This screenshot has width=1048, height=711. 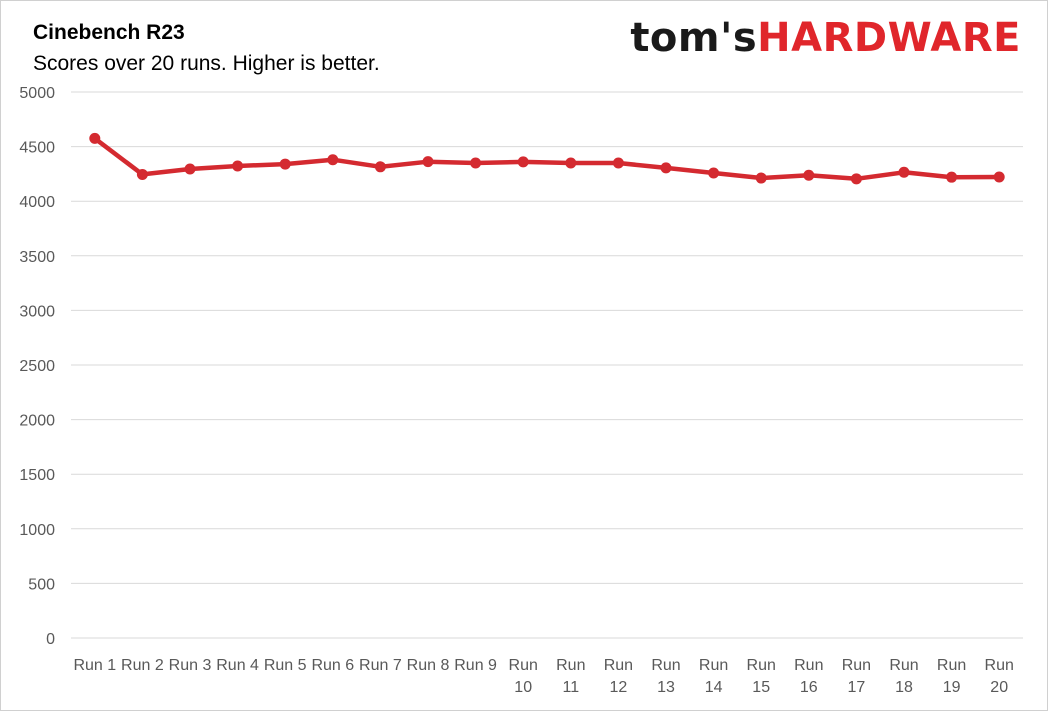 I want to click on y-tick-label: 2500, so click(x=37, y=366).